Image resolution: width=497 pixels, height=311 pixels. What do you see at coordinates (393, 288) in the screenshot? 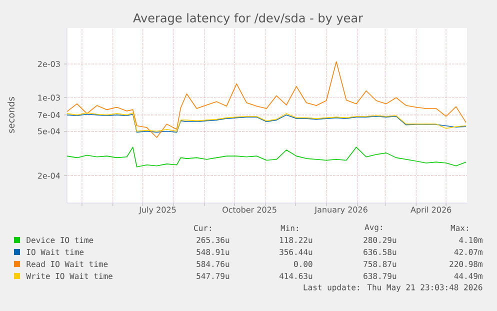
I see `text: Last update: Thu May 21 23:03:48 2026` at bounding box center [393, 288].